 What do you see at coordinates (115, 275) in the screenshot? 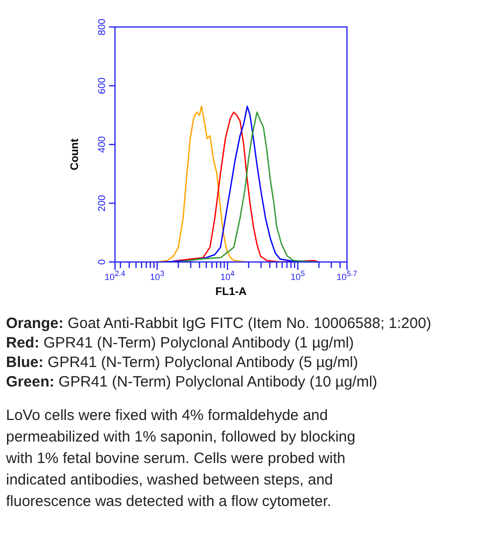
I see `x-tick-label: 10$^{2.4}$` at bounding box center [115, 275].